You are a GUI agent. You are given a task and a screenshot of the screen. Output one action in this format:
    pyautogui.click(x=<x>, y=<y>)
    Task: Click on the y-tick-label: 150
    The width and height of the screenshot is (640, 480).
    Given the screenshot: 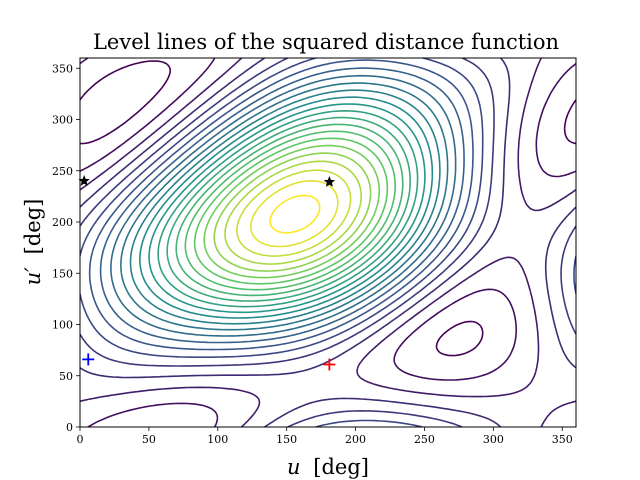 What is the action you would take?
    pyautogui.click(x=62, y=273)
    